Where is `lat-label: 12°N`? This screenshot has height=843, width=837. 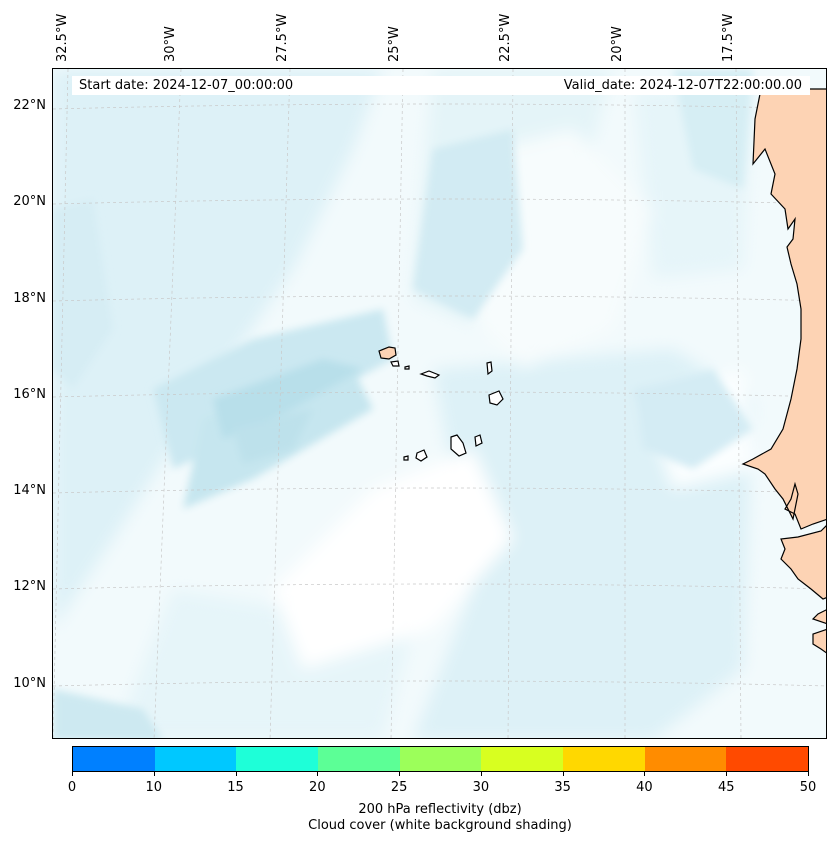 lat-label: 12°N is located at coordinates (29, 586).